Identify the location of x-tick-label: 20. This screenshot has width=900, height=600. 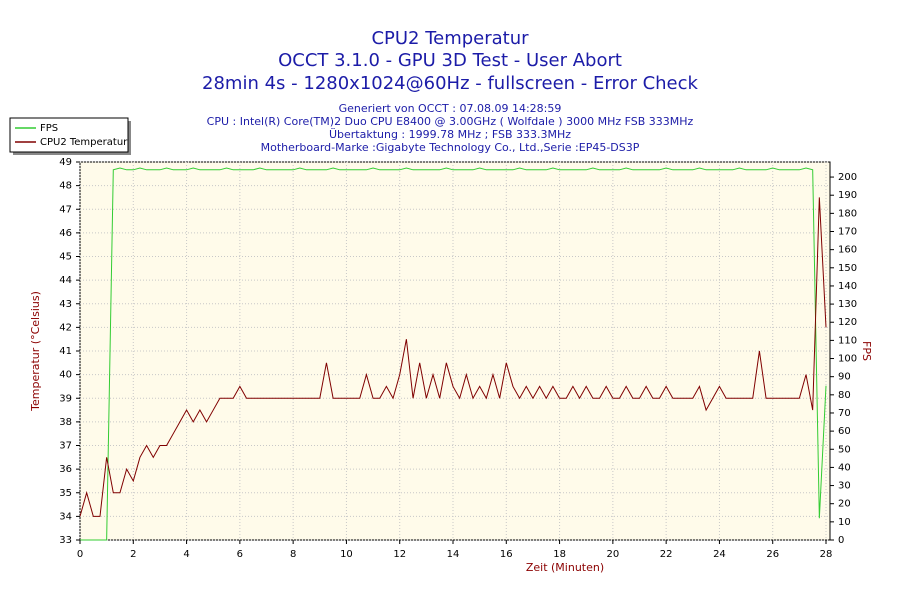
(612, 554).